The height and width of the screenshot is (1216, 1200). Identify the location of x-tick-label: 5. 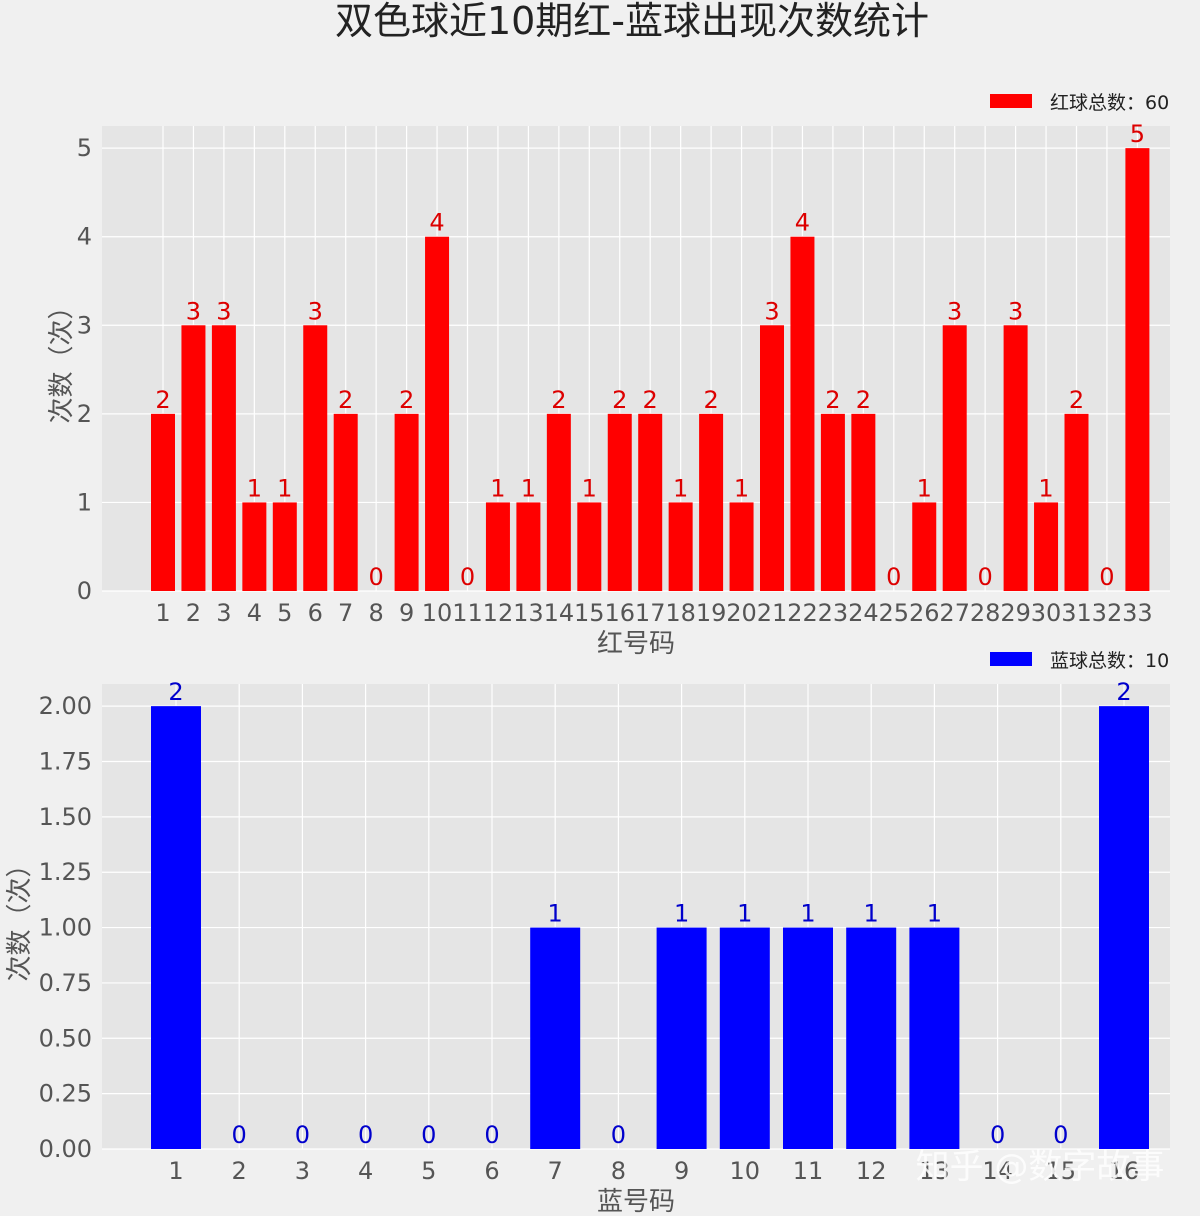
(284, 613).